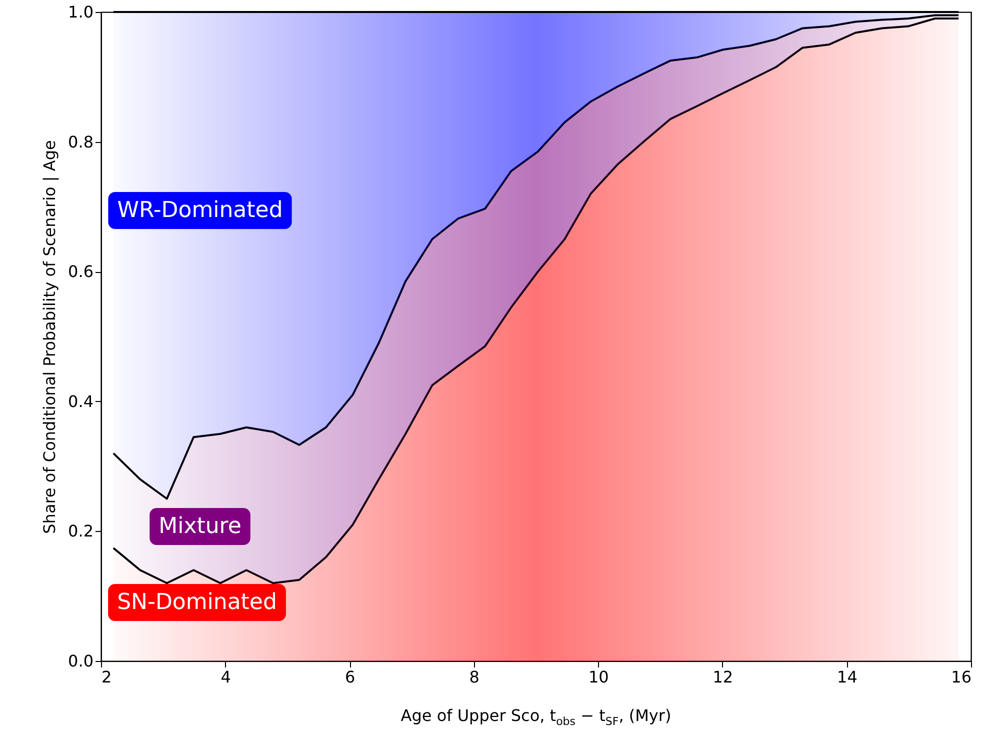  Describe the element at coordinates (536, 717) in the screenshot. I see `x-axis-title: Age of Upper Sco, t$_{obs}$ − t$_{SF}$, (Myr)` at that location.